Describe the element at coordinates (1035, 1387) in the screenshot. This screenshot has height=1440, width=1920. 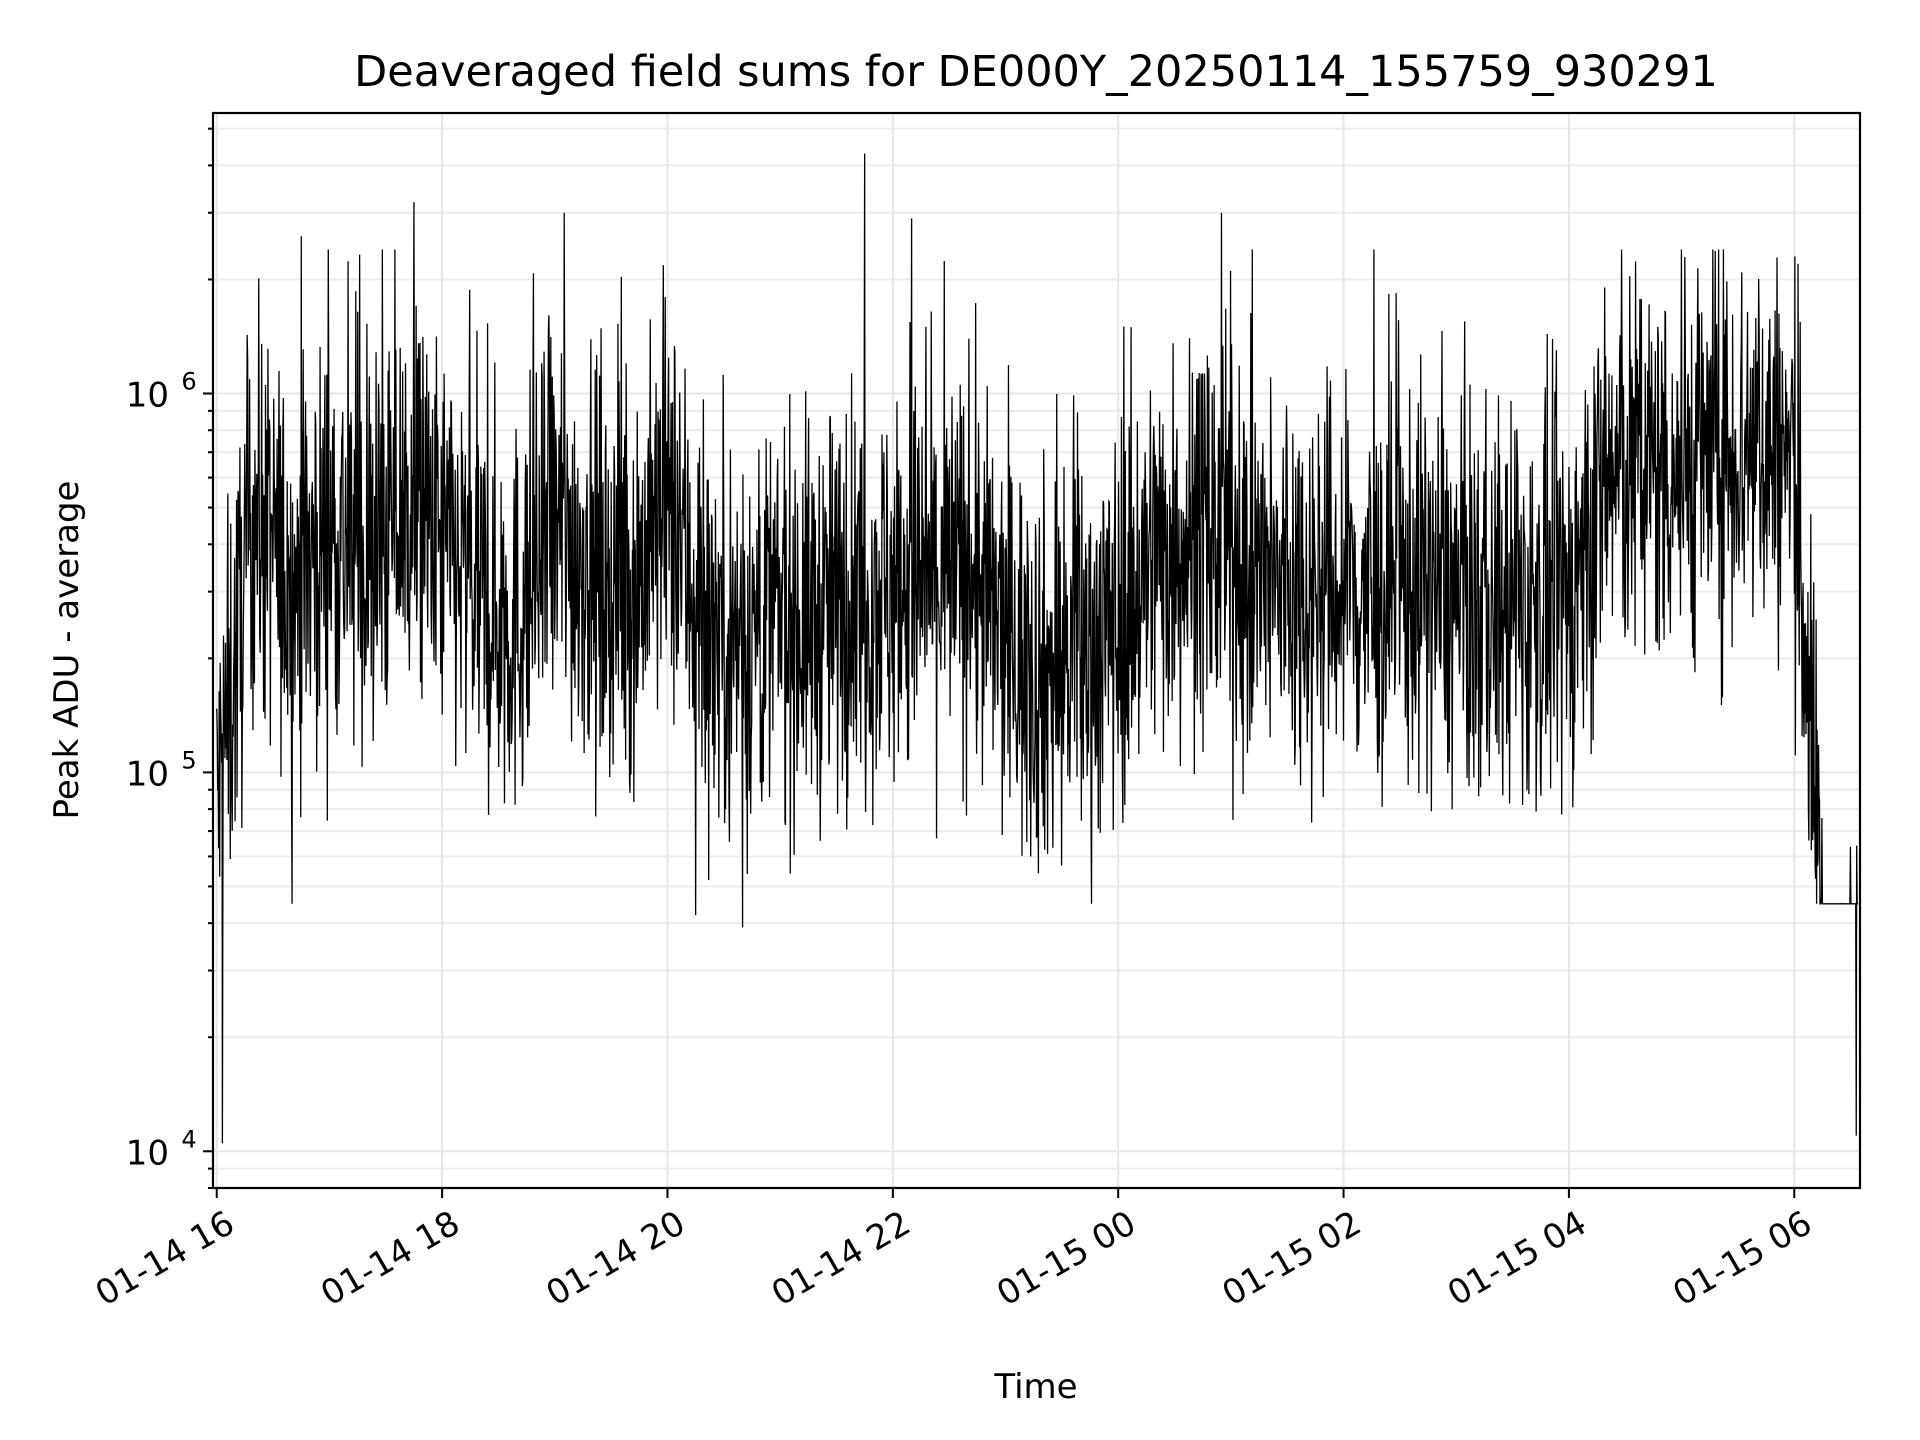
I see `x-axis-title: Time` at that location.